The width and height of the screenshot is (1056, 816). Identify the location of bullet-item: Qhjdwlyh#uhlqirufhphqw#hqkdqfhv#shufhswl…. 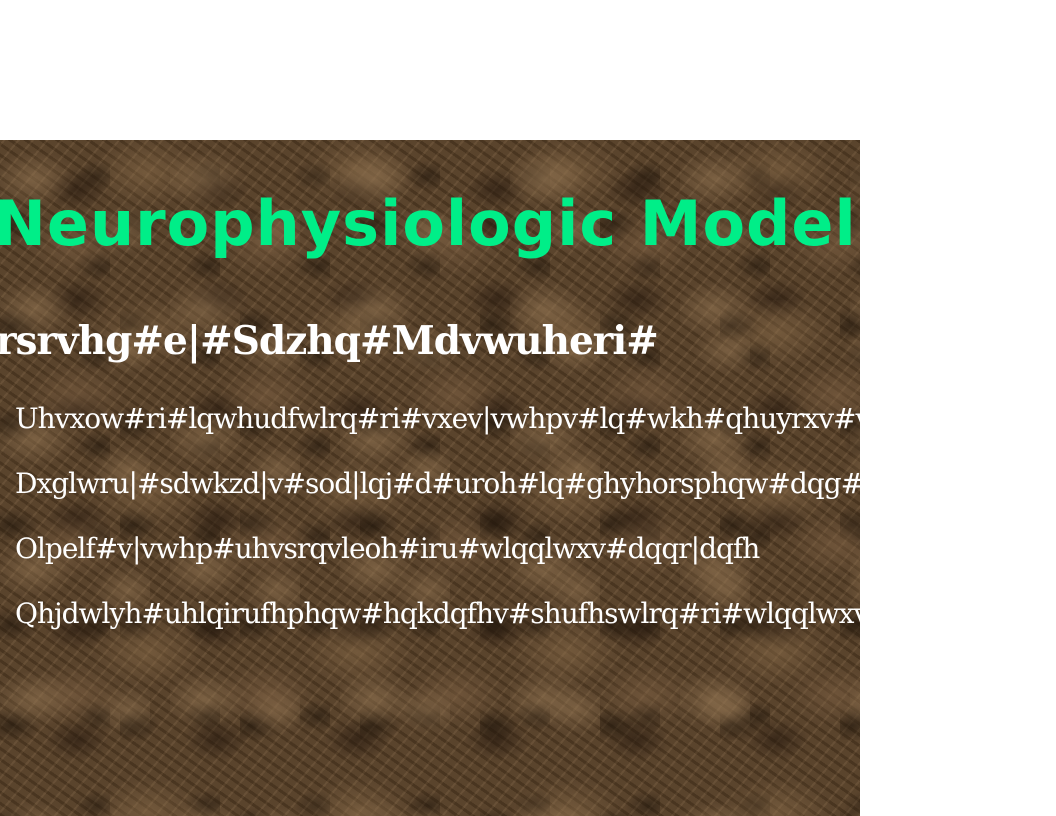
(437, 613).